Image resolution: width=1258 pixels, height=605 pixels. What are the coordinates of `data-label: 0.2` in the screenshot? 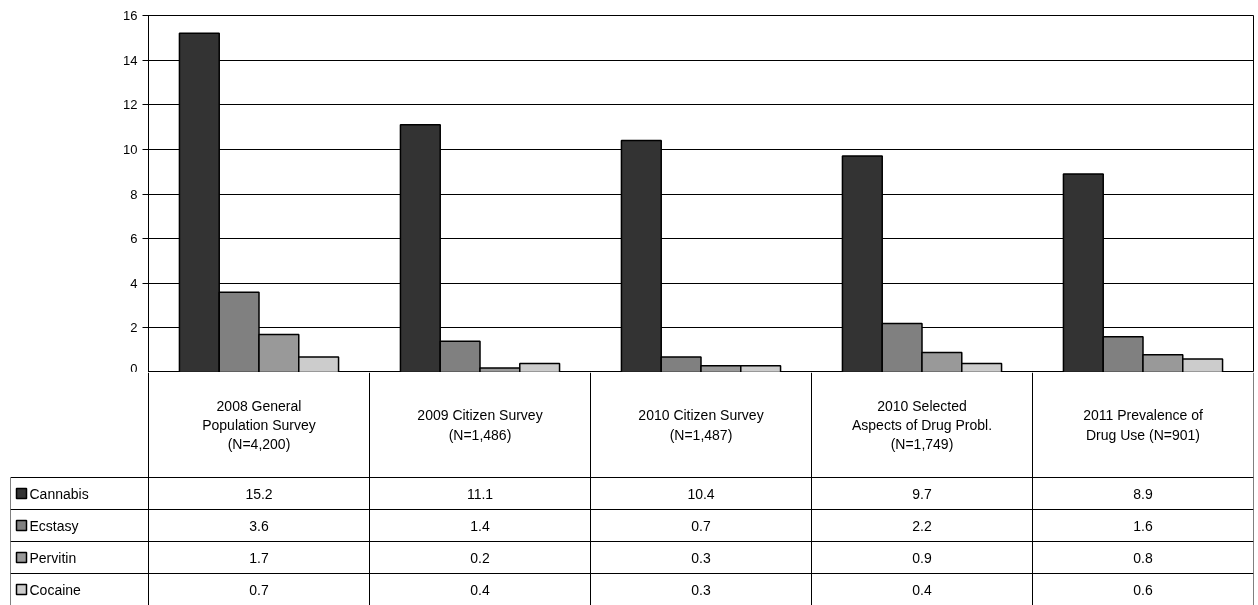 It's located at (480, 557).